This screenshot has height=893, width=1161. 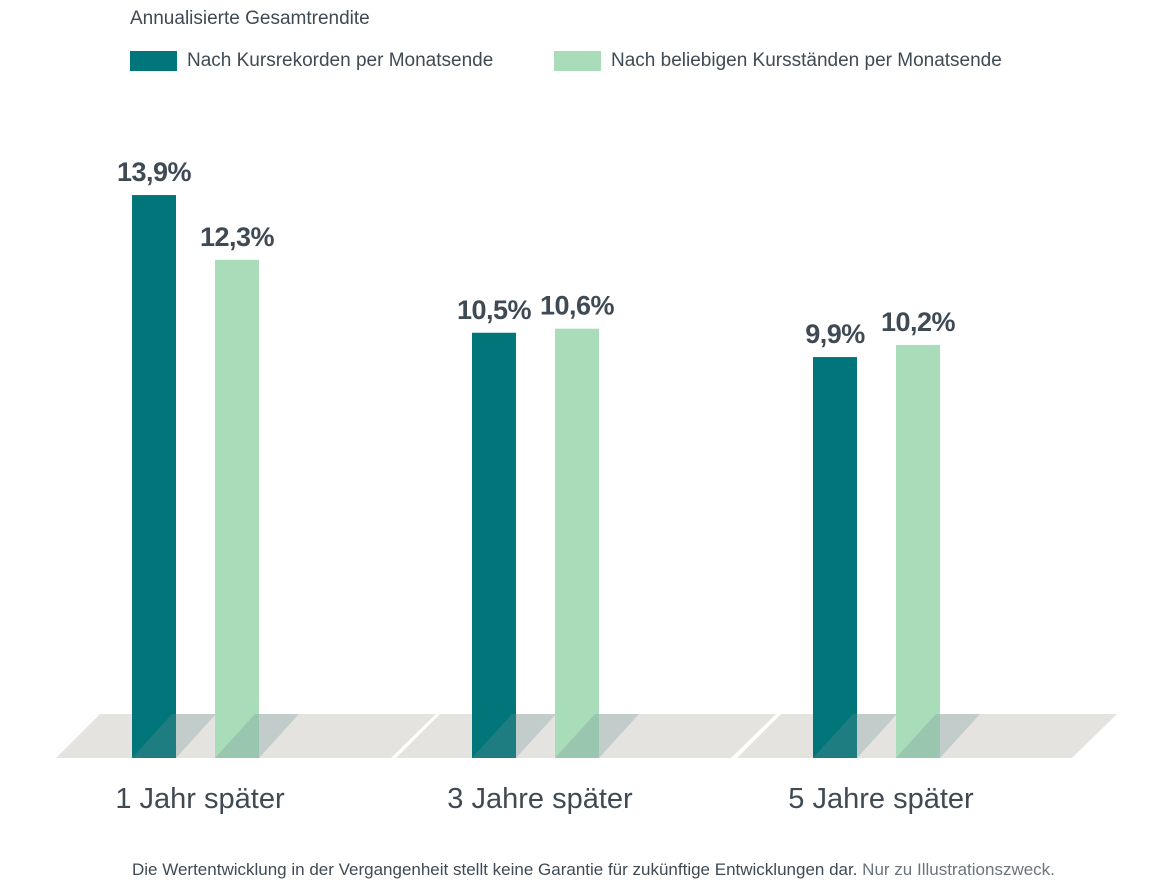 I want to click on legend-swatch-beliebig, so click(x=577, y=61).